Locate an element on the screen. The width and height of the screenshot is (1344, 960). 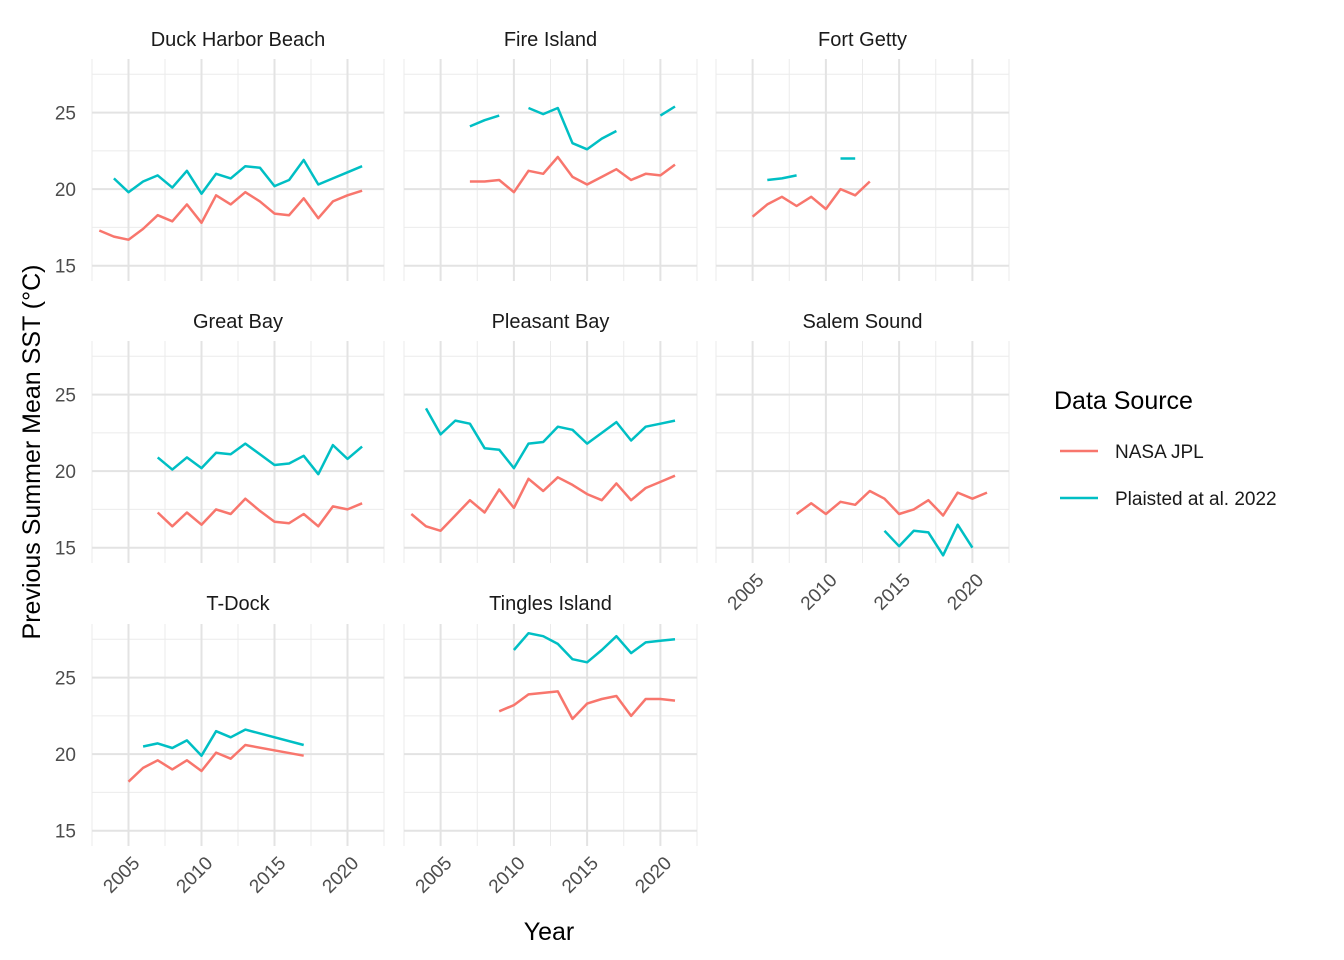
panel-great-bay: Great Bay 15 20 25 is located at coordinates (220, 437).